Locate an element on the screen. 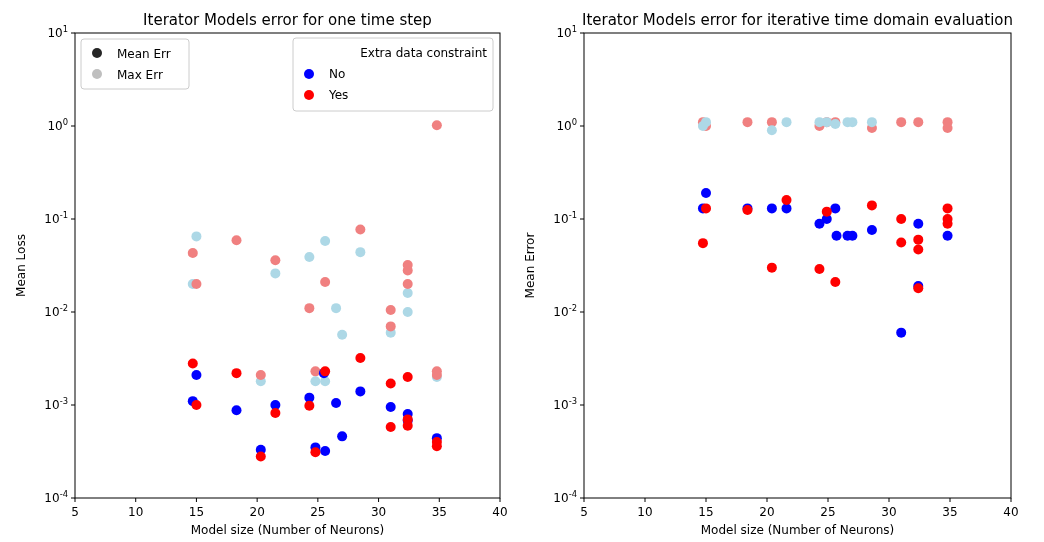  legend-title: Extra data constraint is located at coordinates (424, 53).